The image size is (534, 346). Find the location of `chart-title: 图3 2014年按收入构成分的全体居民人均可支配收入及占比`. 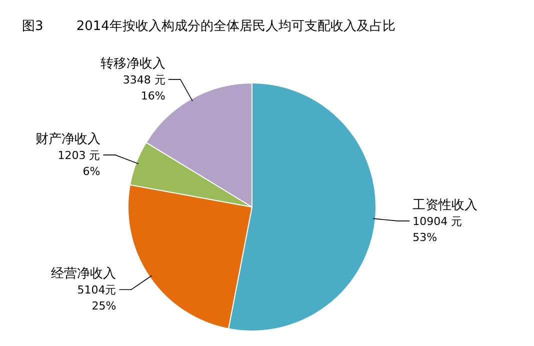

chart-title: 图3 2014年按收入构成分的全体居民人均可支配收入及占比 is located at coordinates (209, 26).